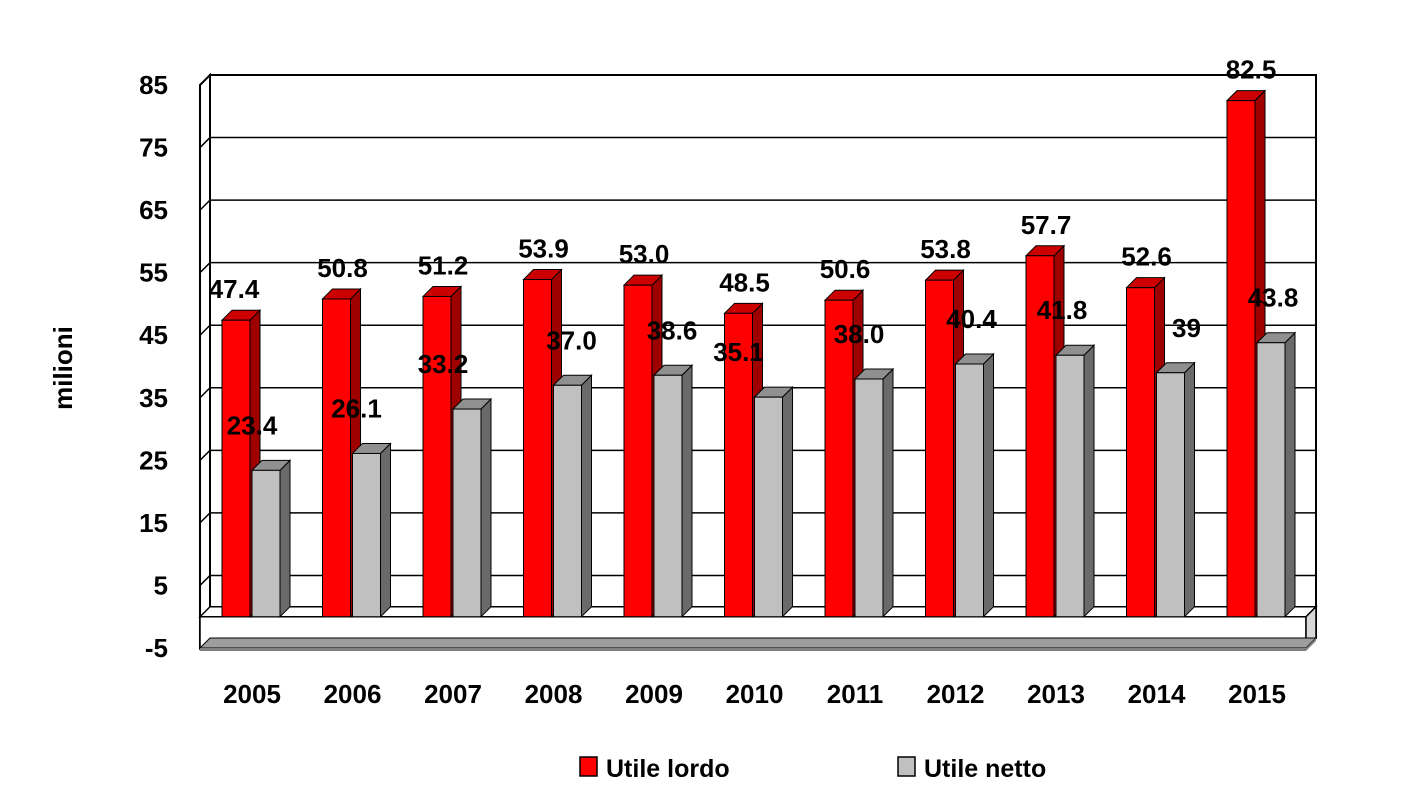 This screenshot has width=1408, height=797. What do you see at coordinates (738, 352) in the screenshot?
I see `data-label: 35.1` at bounding box center [738, 352].